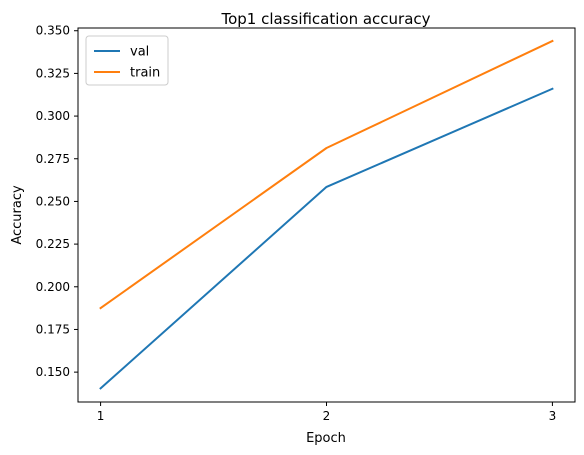 This screenshot has width=584, height=455. I want to click on y-tick-label: 0.225, so click(53, 244).